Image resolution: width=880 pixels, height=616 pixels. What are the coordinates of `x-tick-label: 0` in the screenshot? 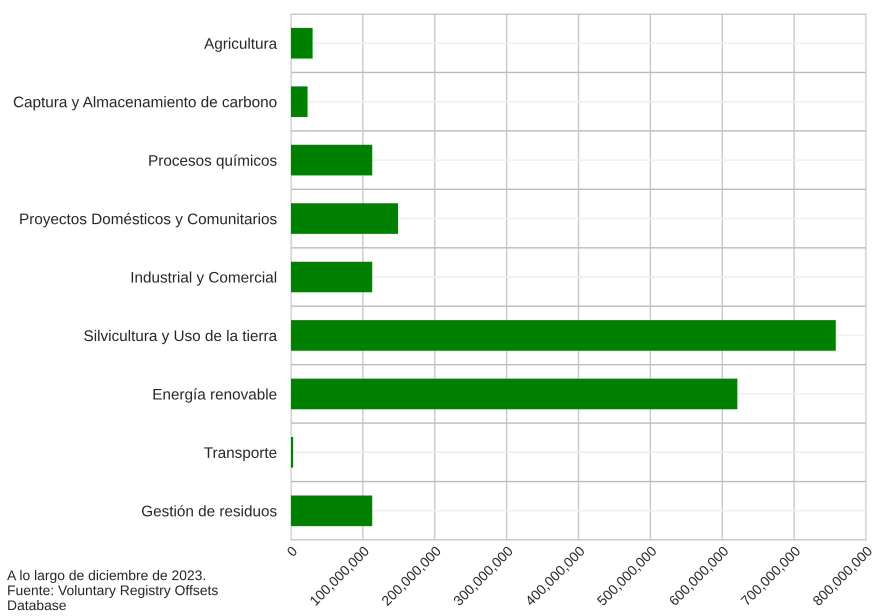 It's located at (292, 552).